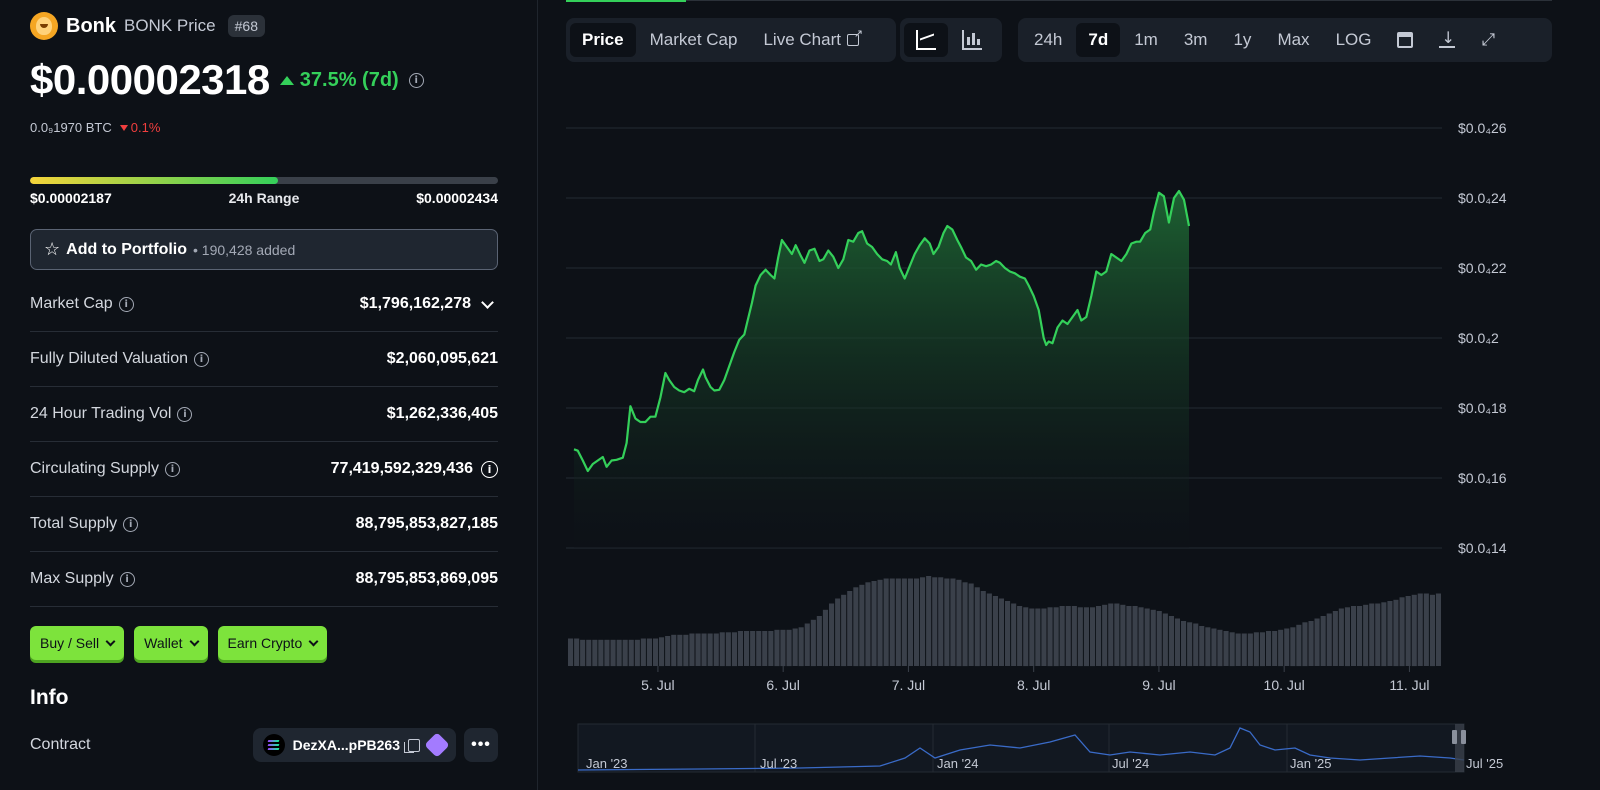 Image resolution: width=1600 pixels, height=790 pixels. What do you see at coordinates (810, 40) in the screenshot?
I see `tab-live-chart: Live Chart` at bounding box center [810, 40].